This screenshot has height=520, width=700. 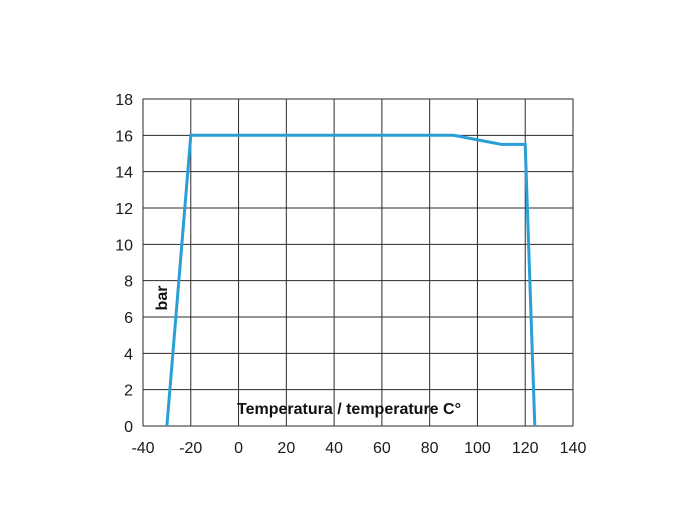 I want to click on x-tick-label: 0, so click(x=238, y=448).